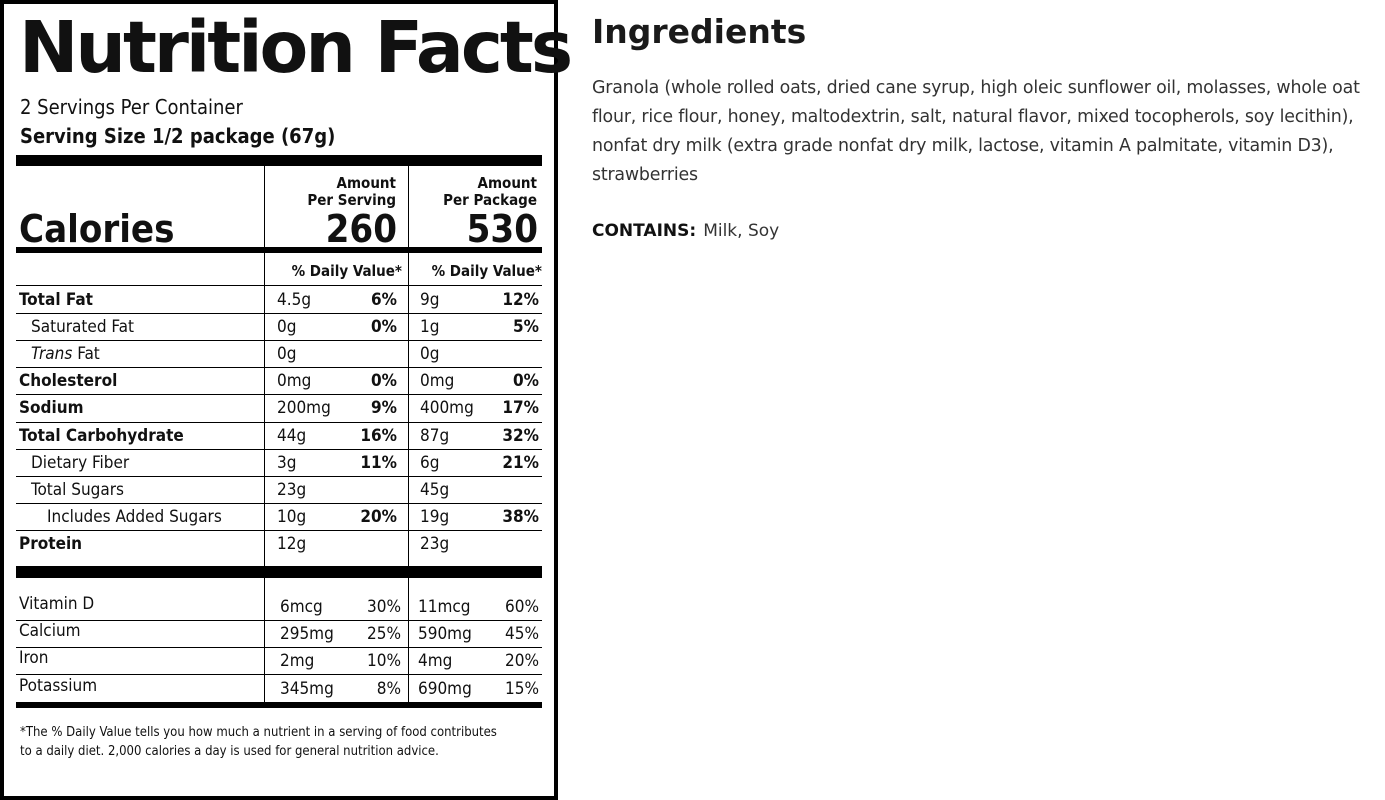 The width and height of the screenshot is (1385, 800). Describe the element at coordinates (333, 192) in the screenshot. I see `per-serving-heading: Amount Per Serving` at that location.